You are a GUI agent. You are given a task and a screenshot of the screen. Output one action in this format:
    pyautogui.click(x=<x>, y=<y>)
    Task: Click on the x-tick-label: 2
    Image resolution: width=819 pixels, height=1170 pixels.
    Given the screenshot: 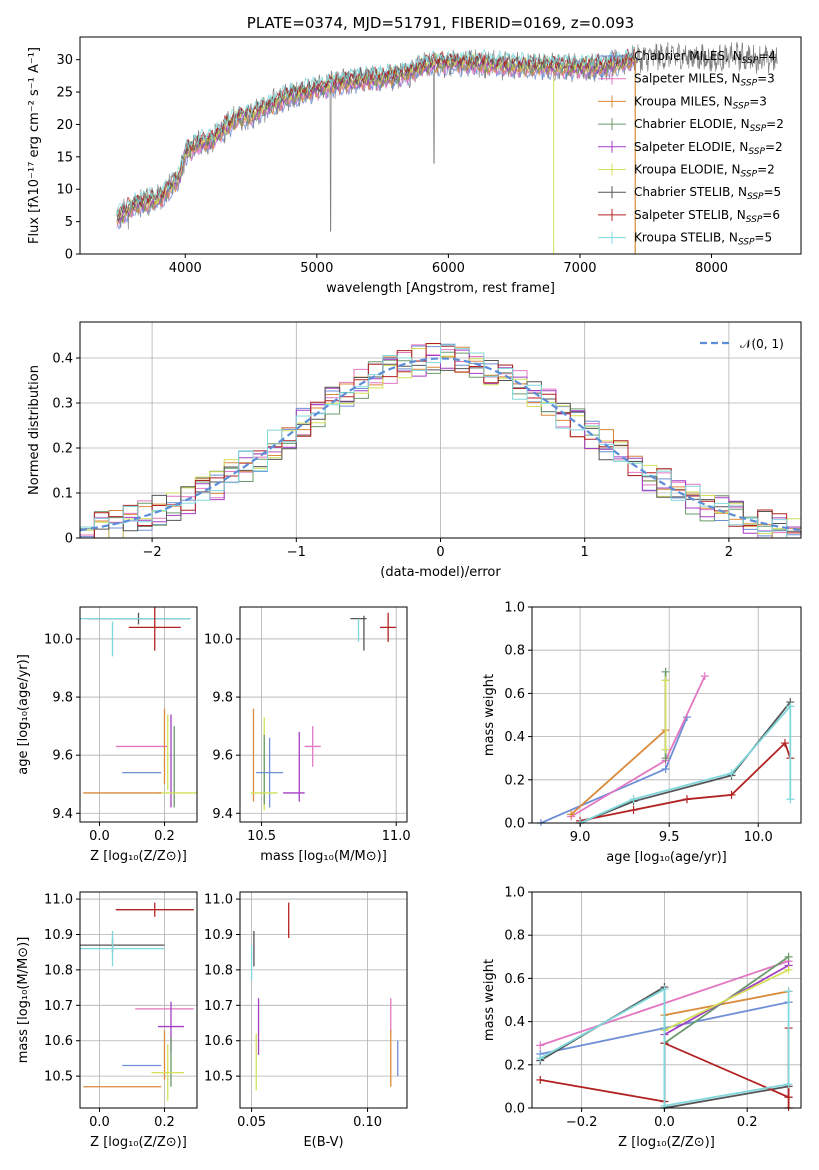 What is the action you would take?
    pyautogui.click(x=729, y=552)
    